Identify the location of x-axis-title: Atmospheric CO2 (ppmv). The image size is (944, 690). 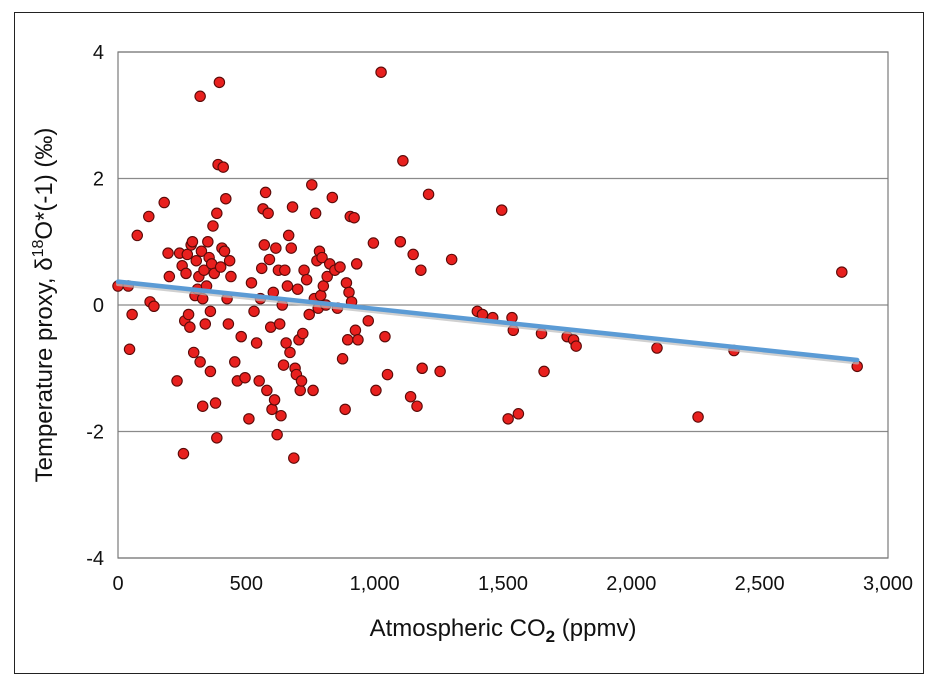
(503, 630).